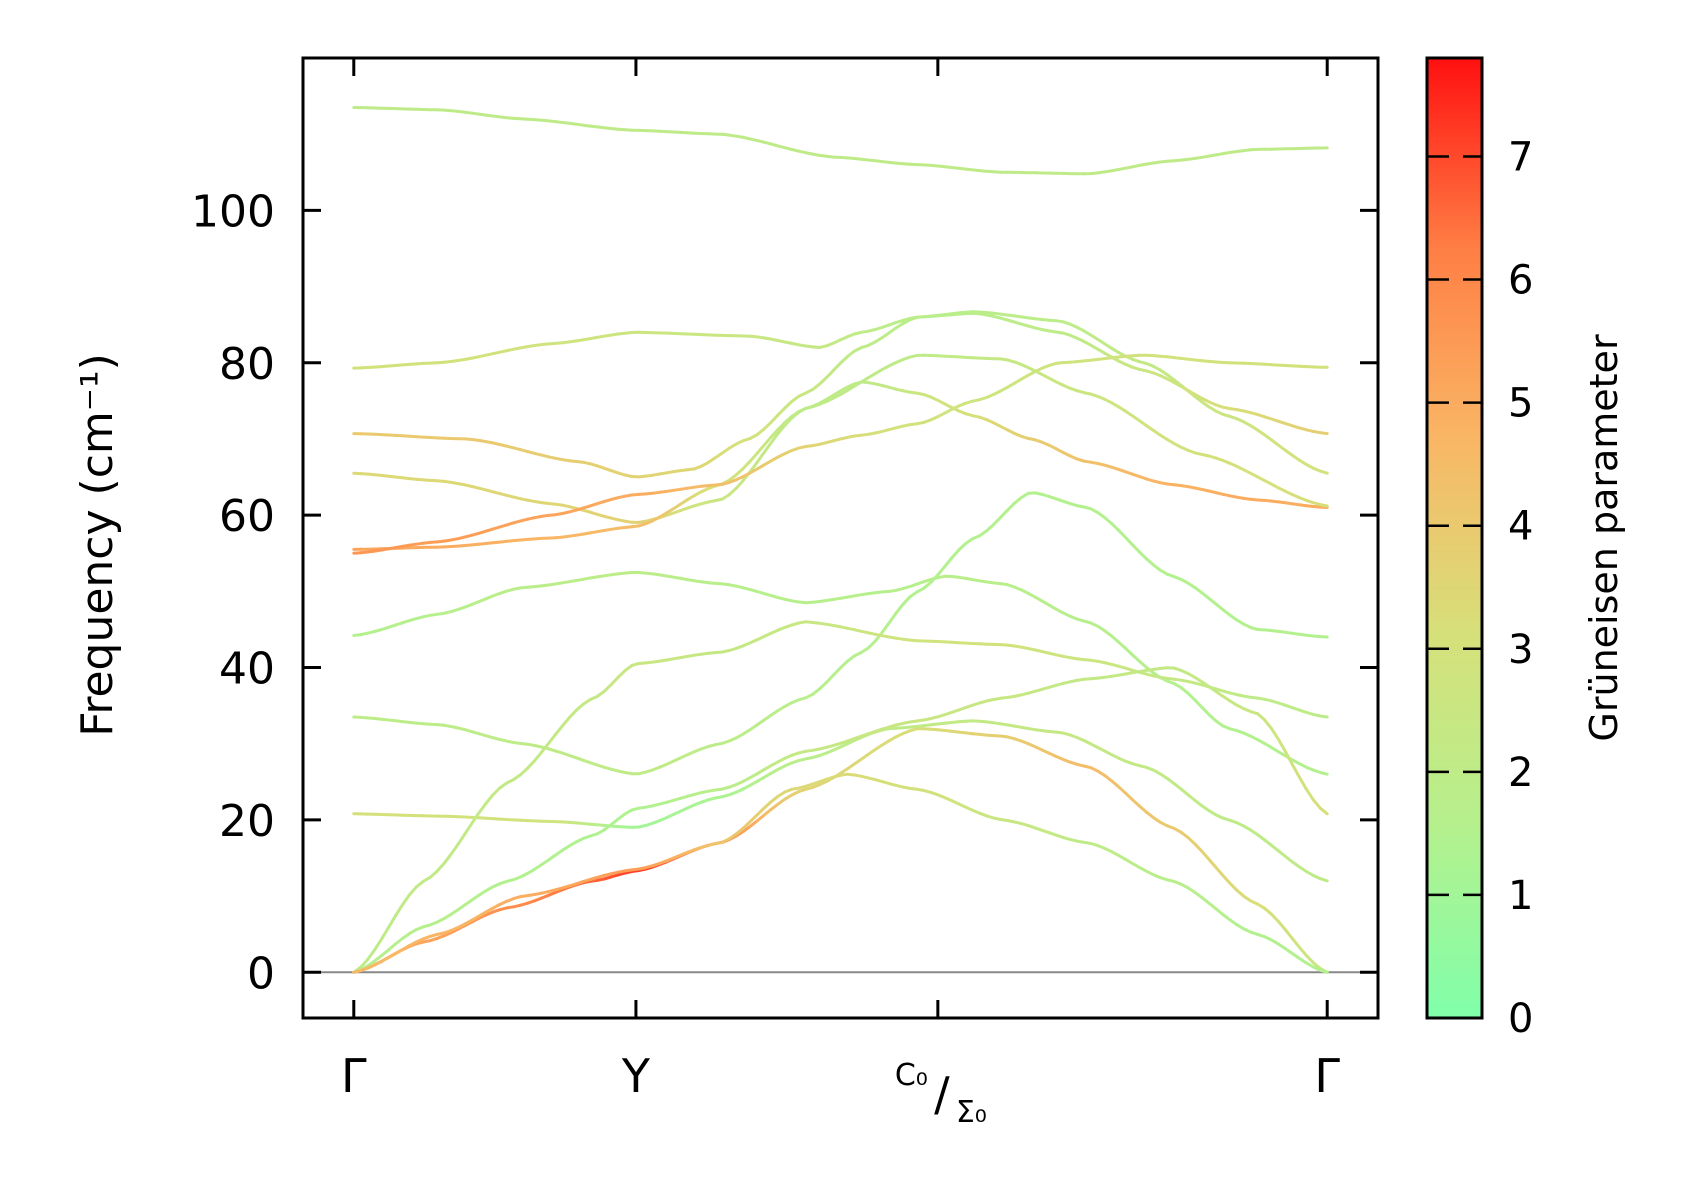 The width and height of the screenshot is (1685, 1182). What do you see at coordinates (247, 821) in the screenshot?
I see `y-tick-label: 20` at bounding box center [247, 821].